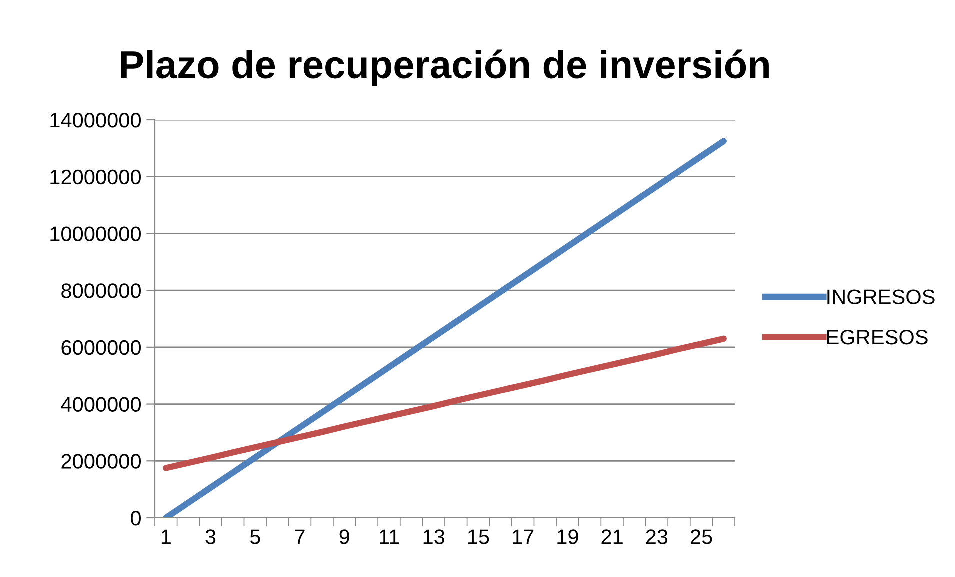 This screenshot has width=955, height=577. I want to click on y-tick-label: 6000000, so click(101, 348).